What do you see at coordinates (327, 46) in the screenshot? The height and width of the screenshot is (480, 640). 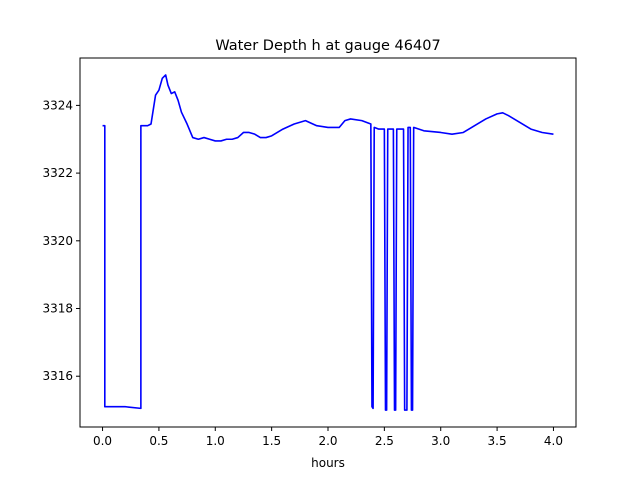 I see `chart-title: Water Depth h at gauge 46407` at bounding box center [327, 46].